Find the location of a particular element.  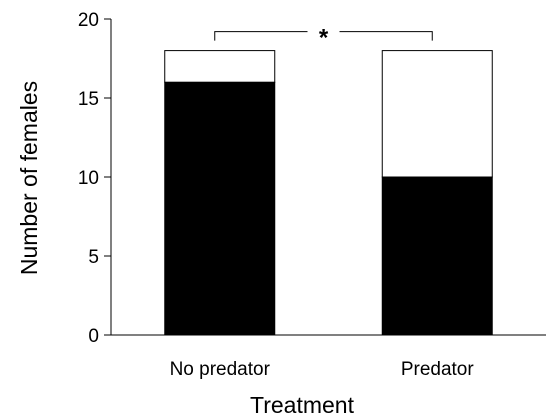

significance-star: * is located at coordinates (324, 38).